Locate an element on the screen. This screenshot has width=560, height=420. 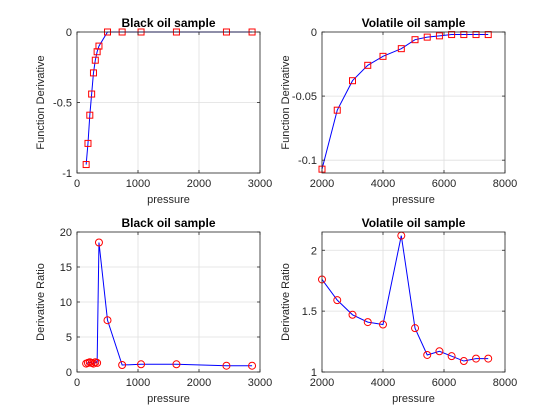
y-tick-label: 20 is located at coordinates (66, 233).